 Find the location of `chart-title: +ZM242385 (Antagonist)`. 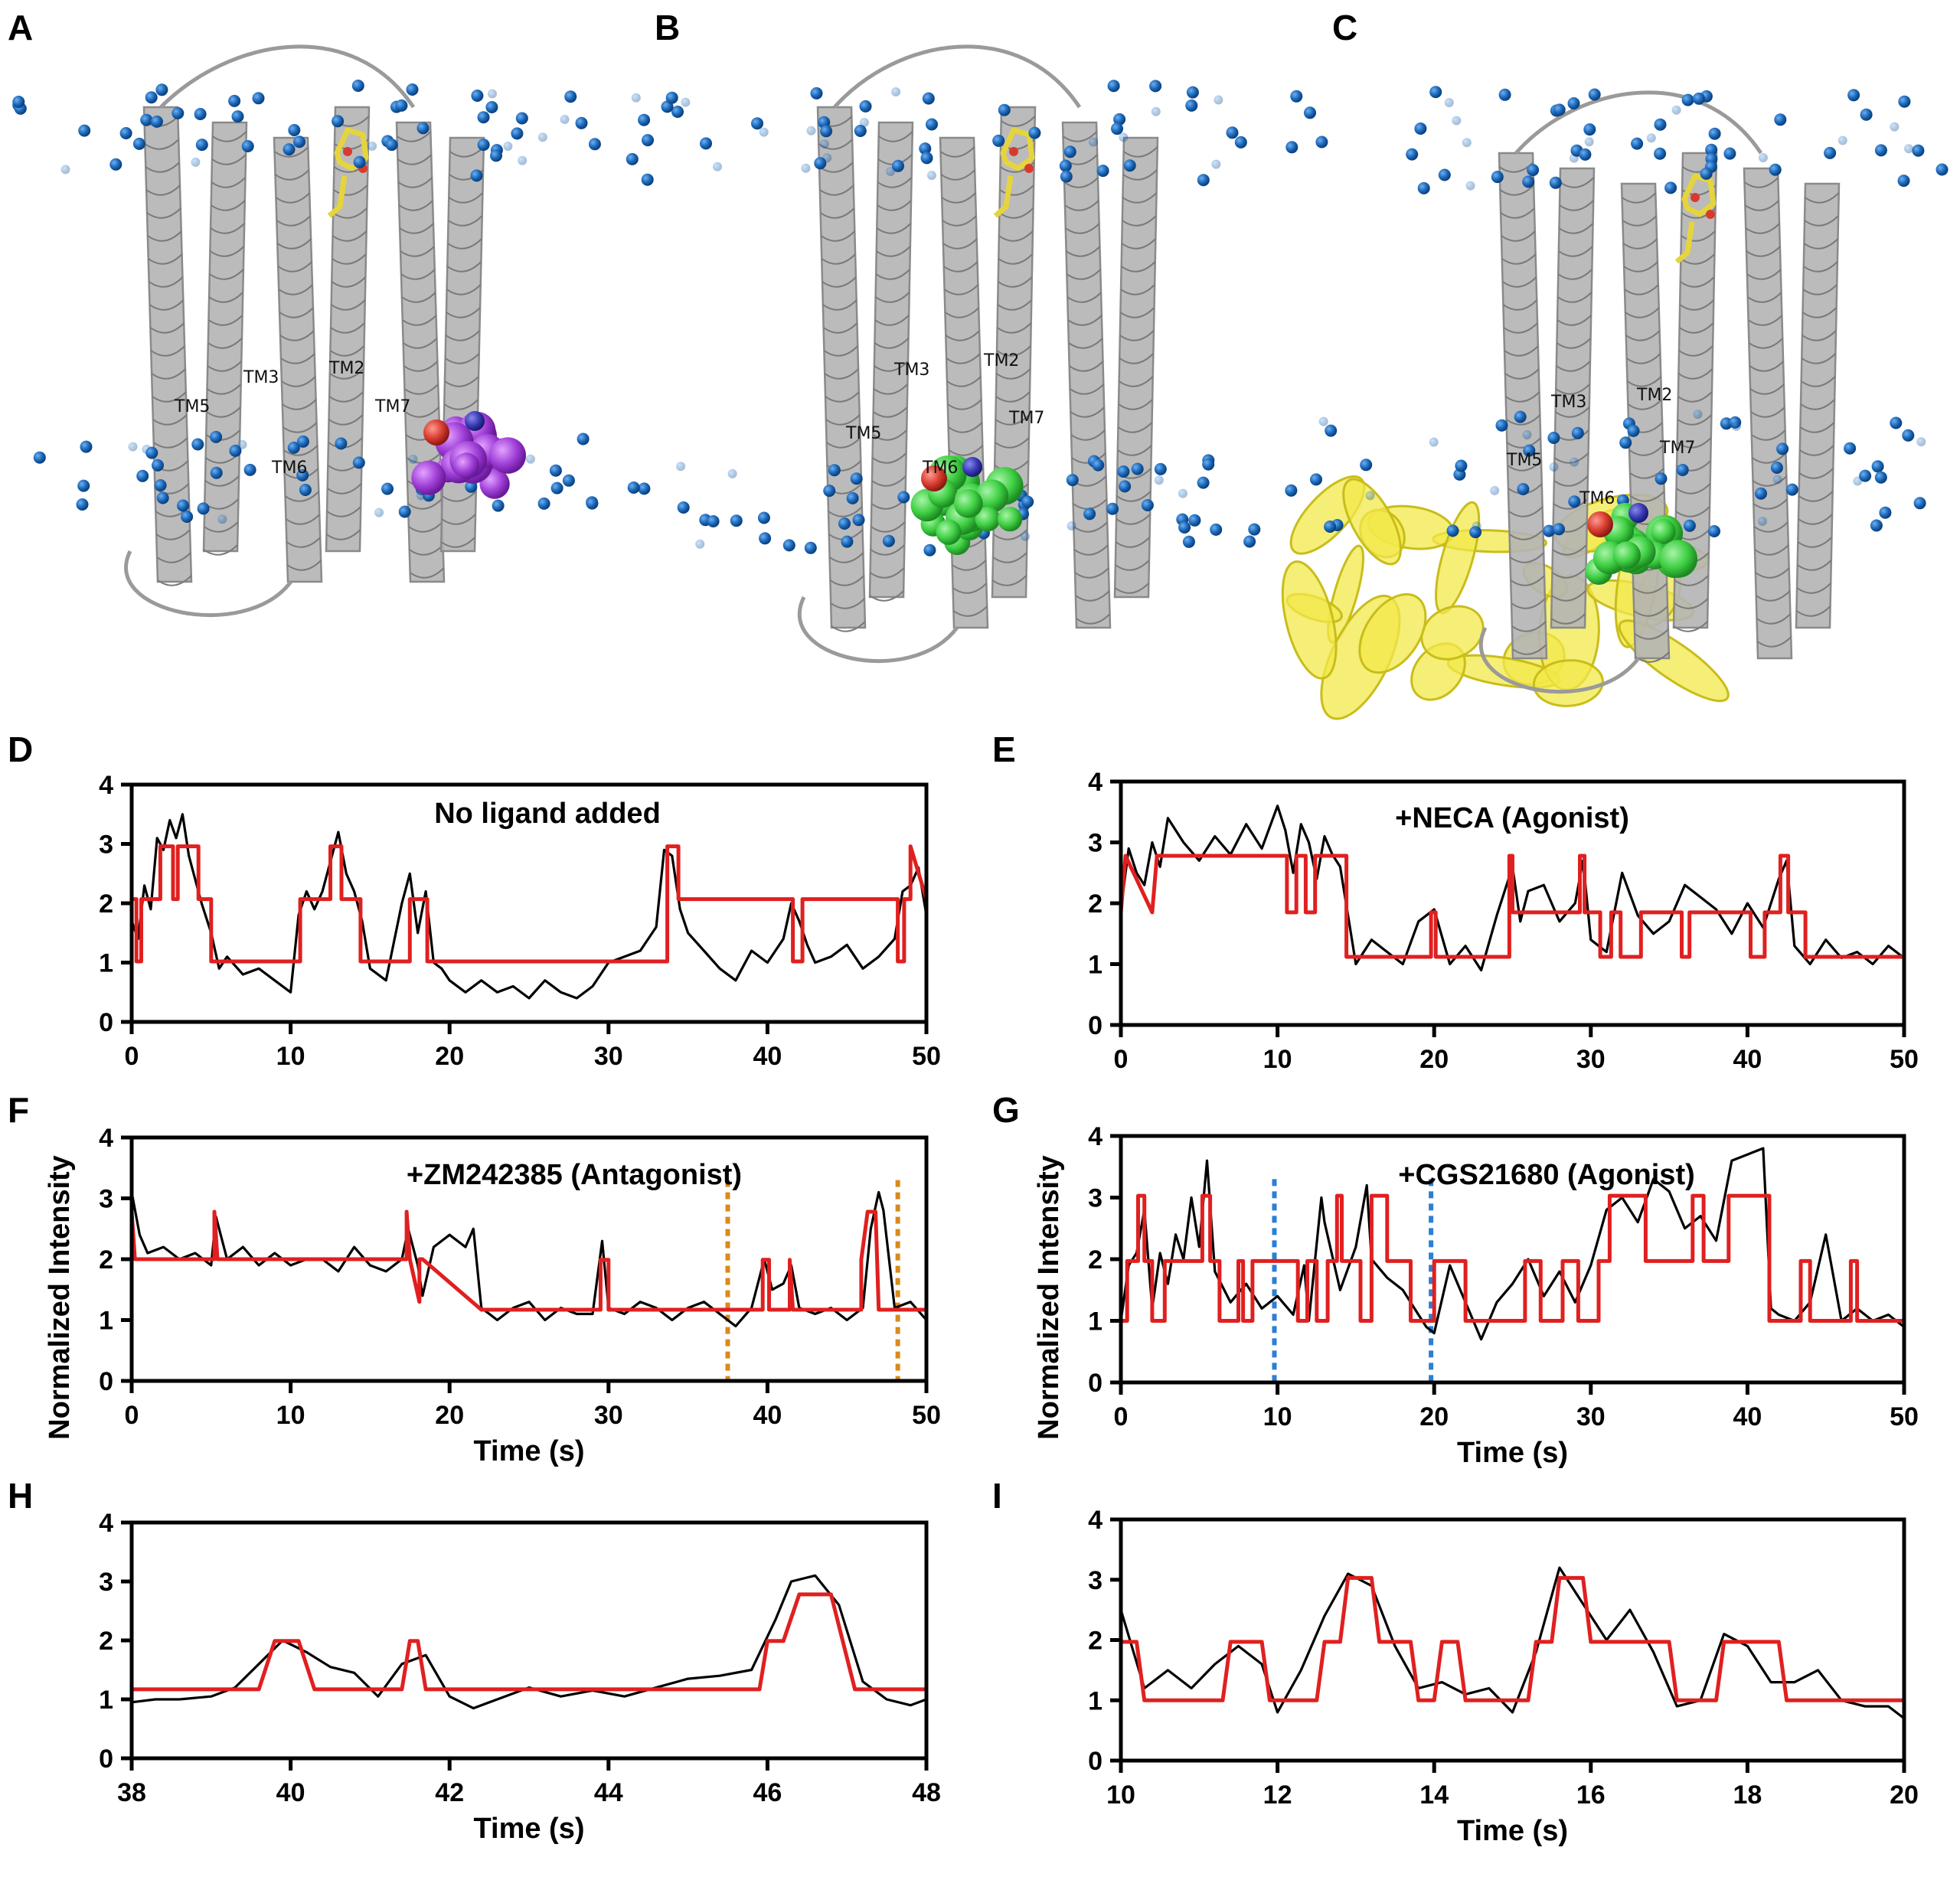

chart-title: +ZM242385 (Antagonist) is located at coordinates (574, 1175).